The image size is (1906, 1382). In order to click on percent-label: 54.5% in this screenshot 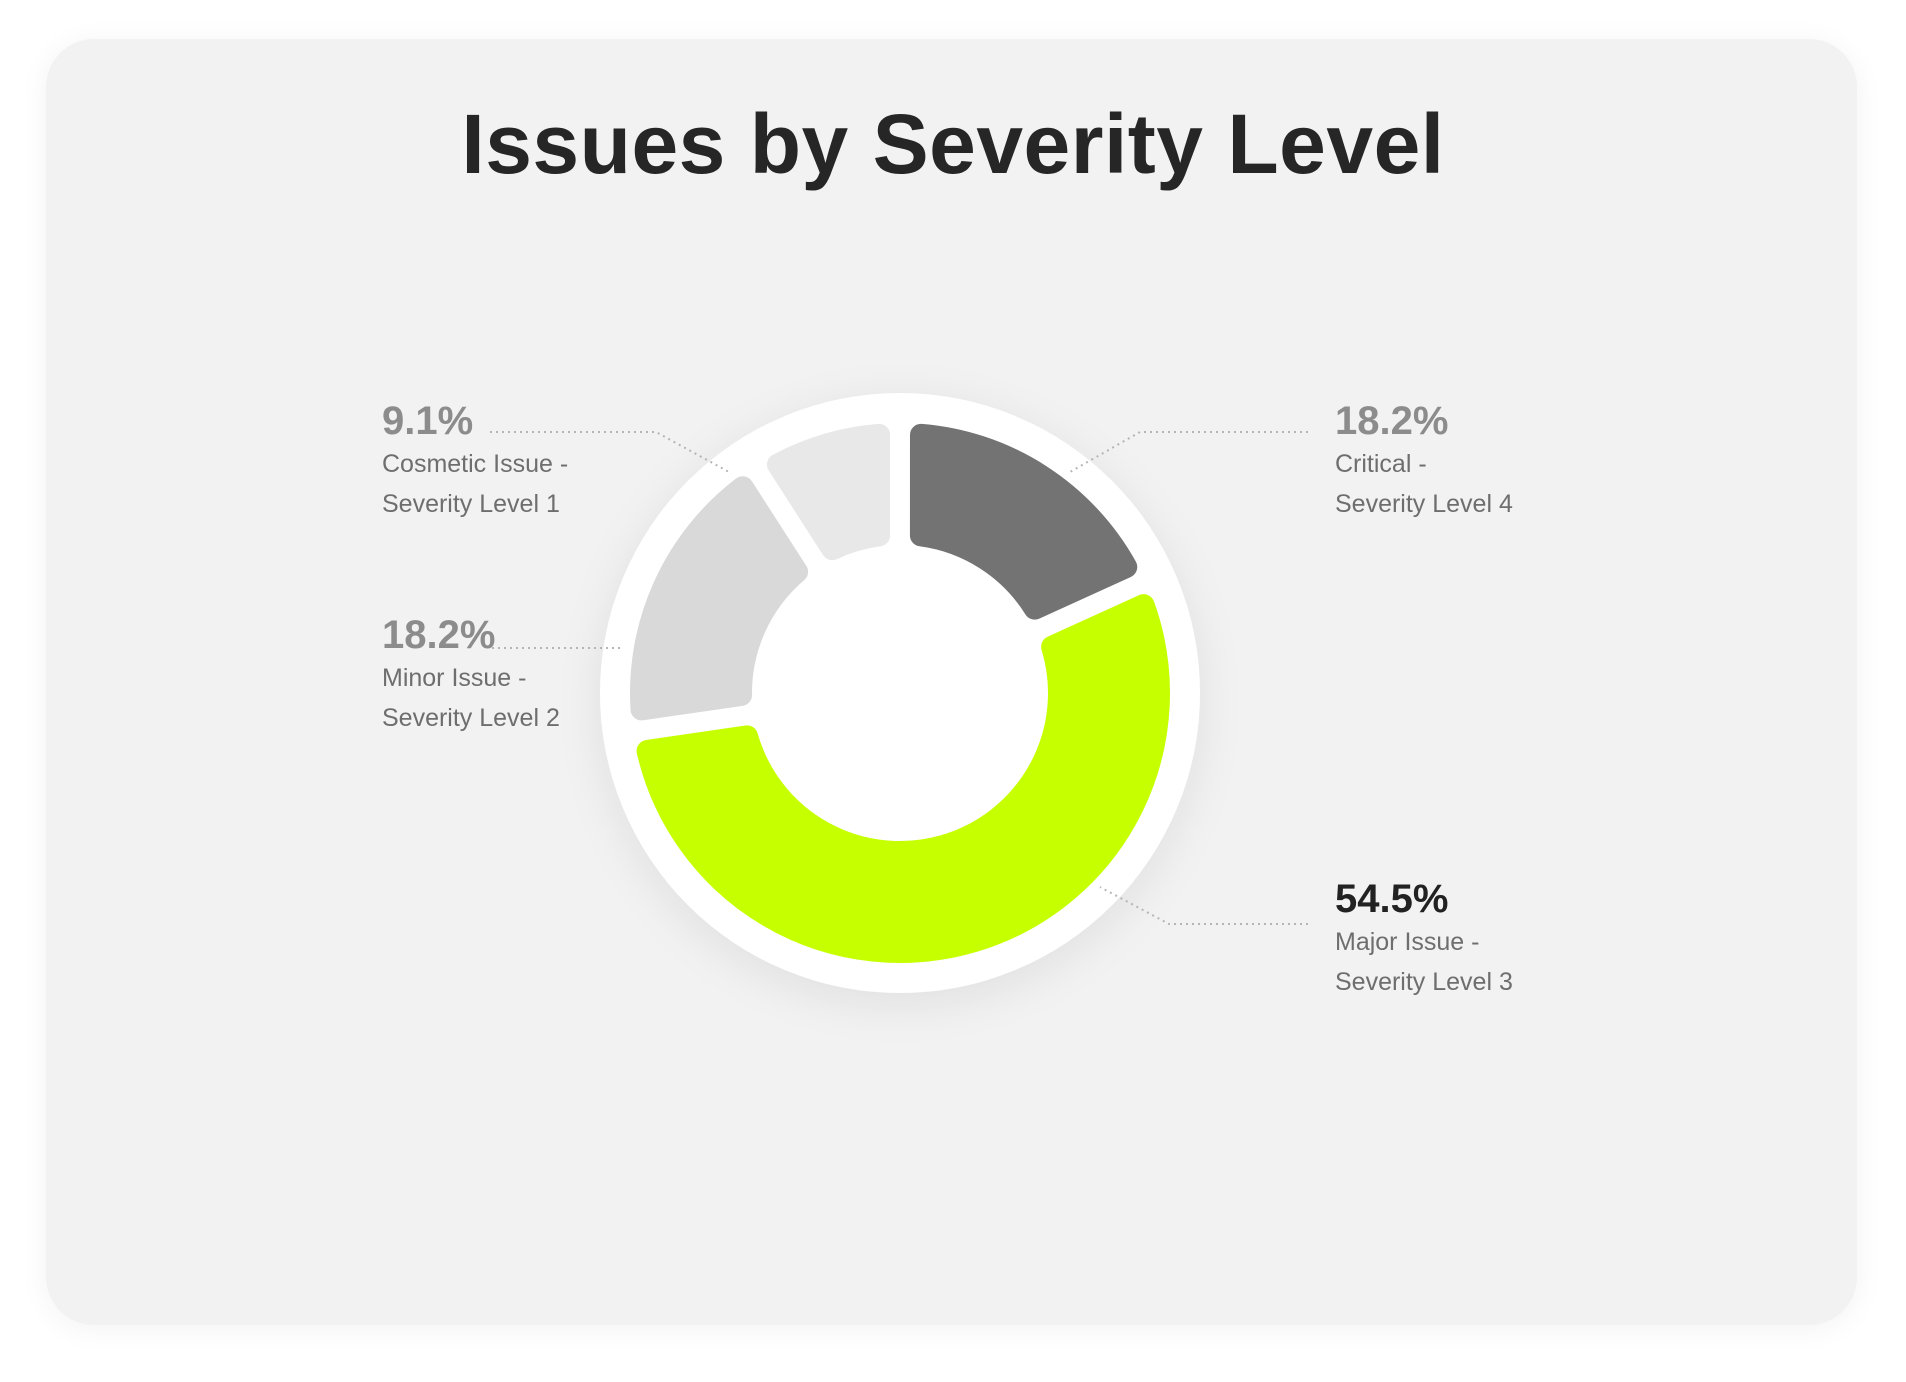, I will do `click(1392, 899)`.